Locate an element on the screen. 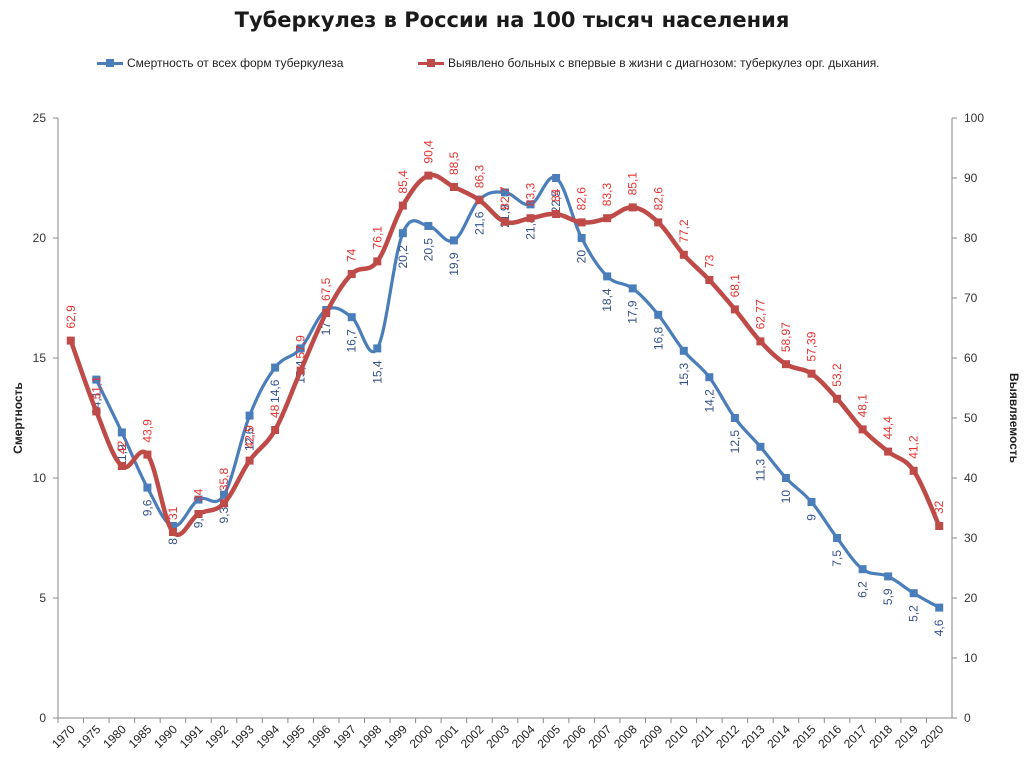 The height and width of the screenshot is (767, 1024). x-tick-label: 1994 is located at coordinates (267, 736).